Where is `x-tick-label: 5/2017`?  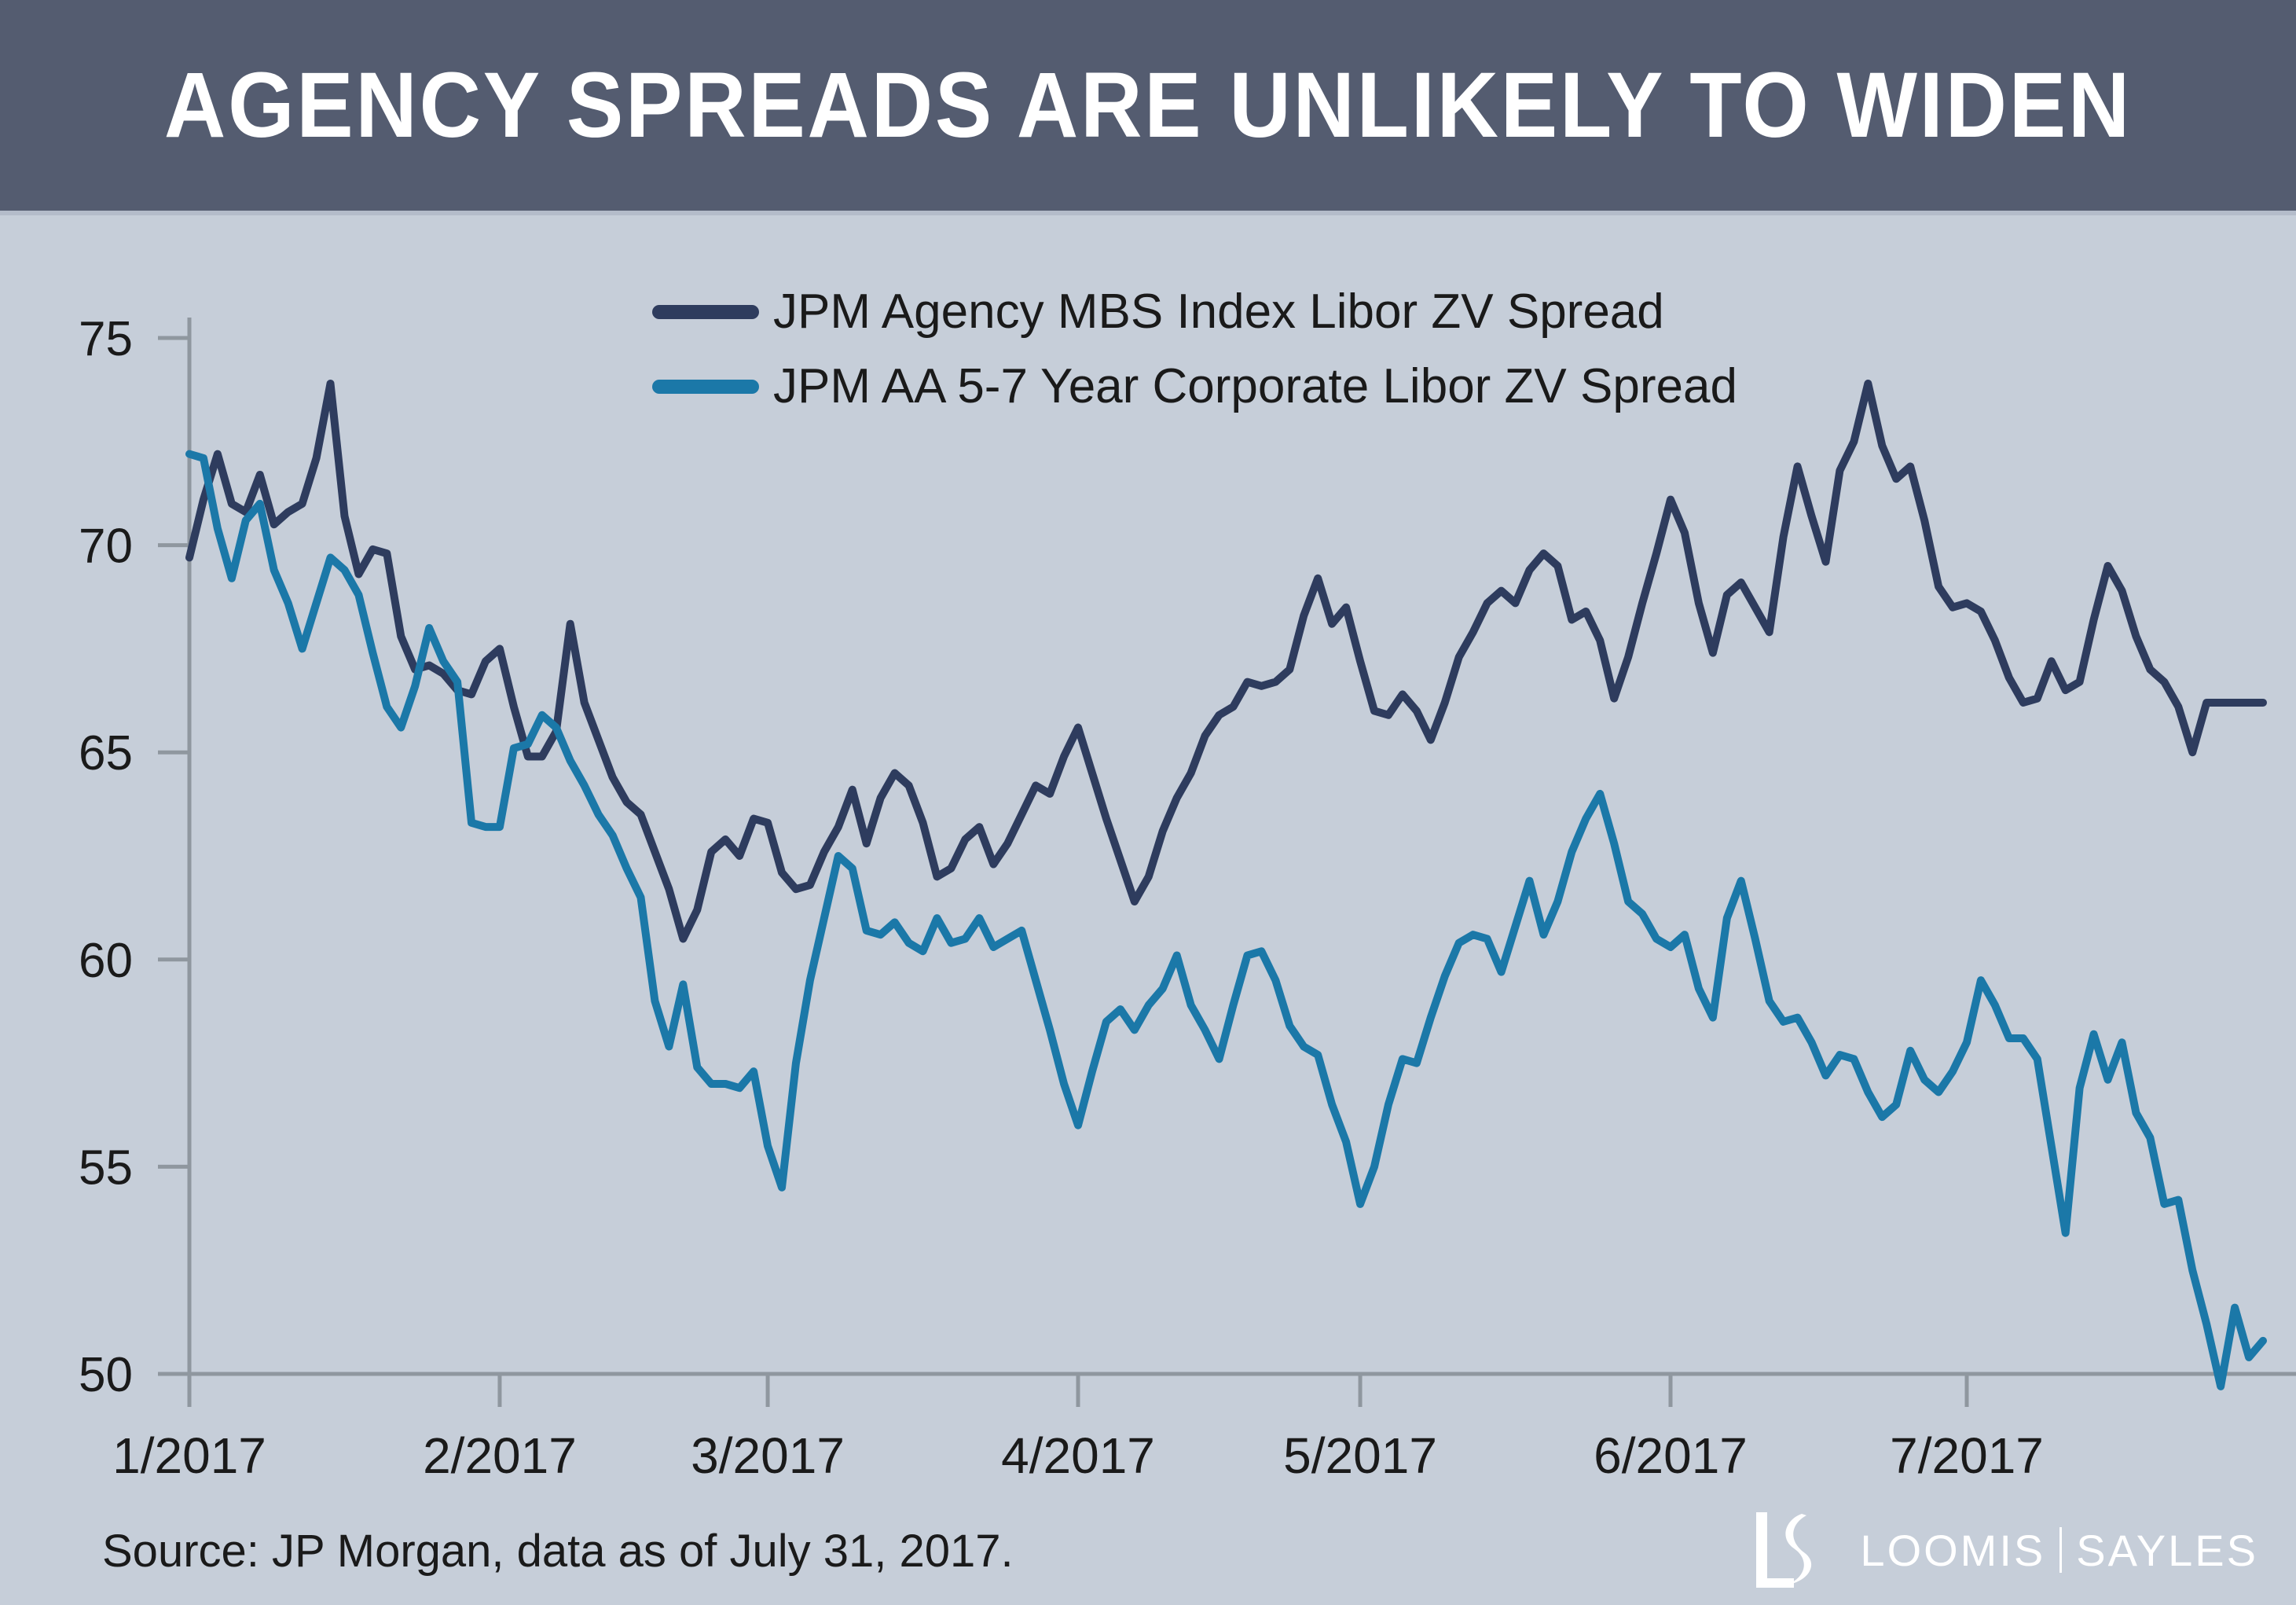
x-tick-label: 5/2017 is located at coordinates (1360, 1455).